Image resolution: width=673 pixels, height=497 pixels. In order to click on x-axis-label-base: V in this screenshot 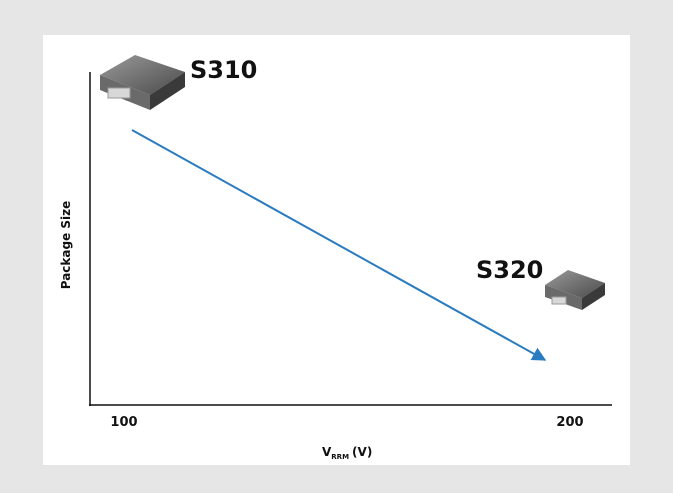, I will do `click(327, 452)`.